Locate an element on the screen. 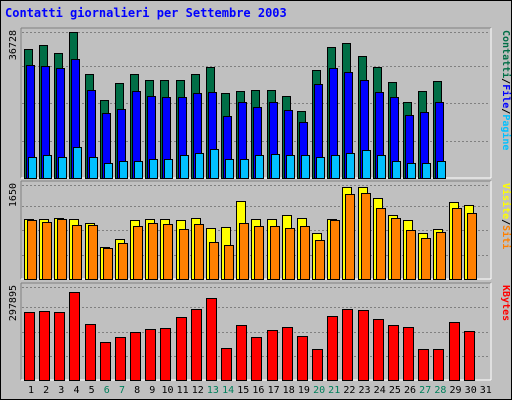 Image resolution: width=512 pixels, height=400 pixels. panel-3-label-kbytes: KBytes is located at coordinates (505, 303).